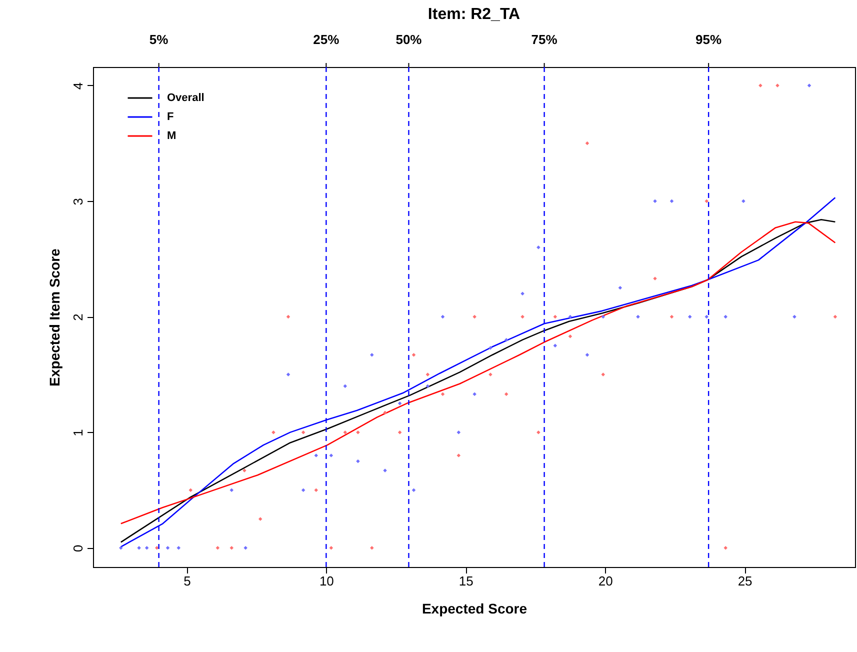 This screenshot has height=652, width=857. What do you see at coordinates (544, 39) in the screenshot?
I see `text: 75%` at bounding box center [544, 39].